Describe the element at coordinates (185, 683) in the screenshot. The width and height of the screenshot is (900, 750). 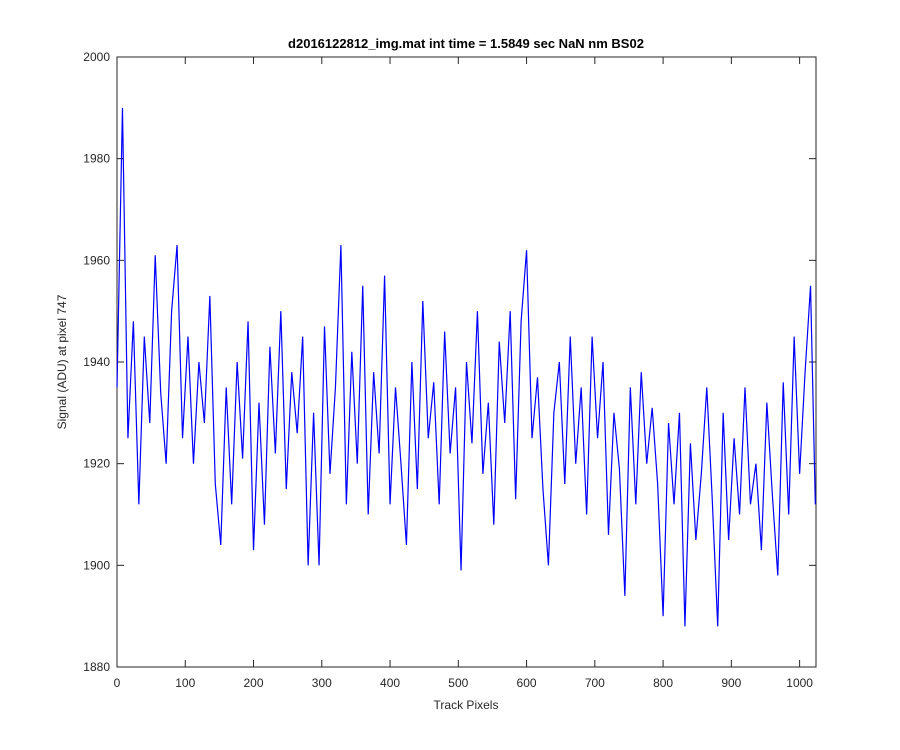
I see `x-tick-label: 100` at that location.